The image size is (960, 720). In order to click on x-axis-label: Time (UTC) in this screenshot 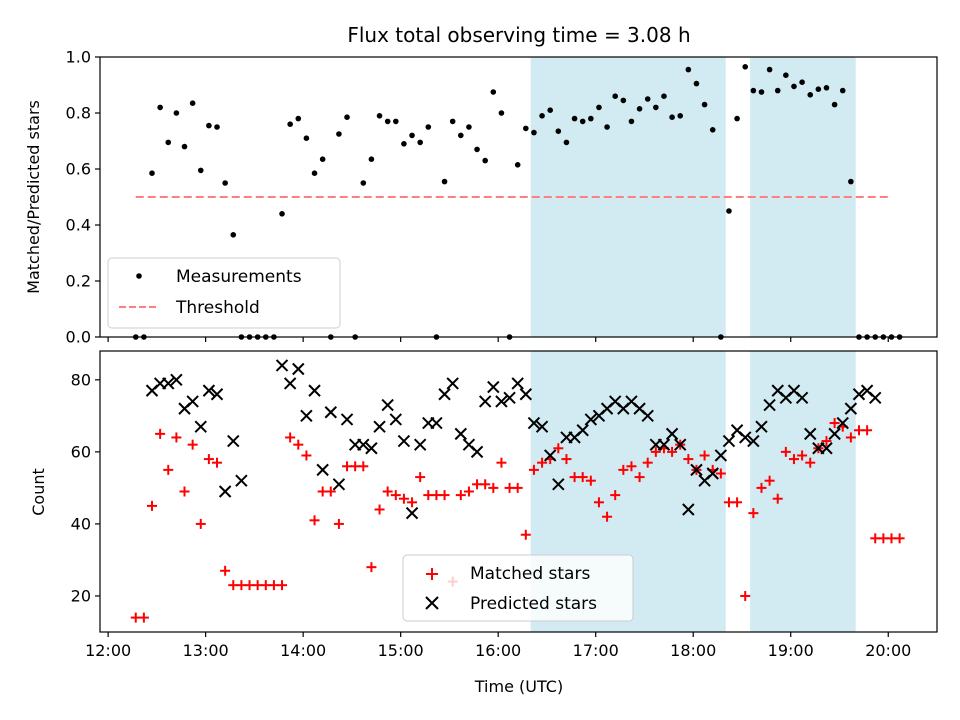, I will do `click(518, 686)`.